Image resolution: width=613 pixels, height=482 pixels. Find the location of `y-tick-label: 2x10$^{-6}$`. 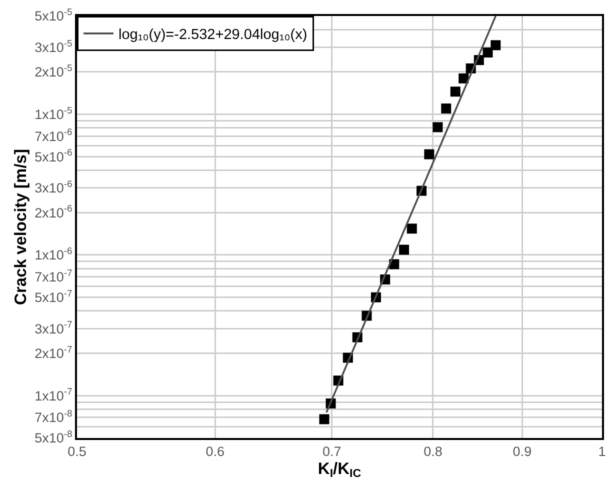

y-tick-label: 2x10$^{-6}$ is located at coordinates (53, 212).